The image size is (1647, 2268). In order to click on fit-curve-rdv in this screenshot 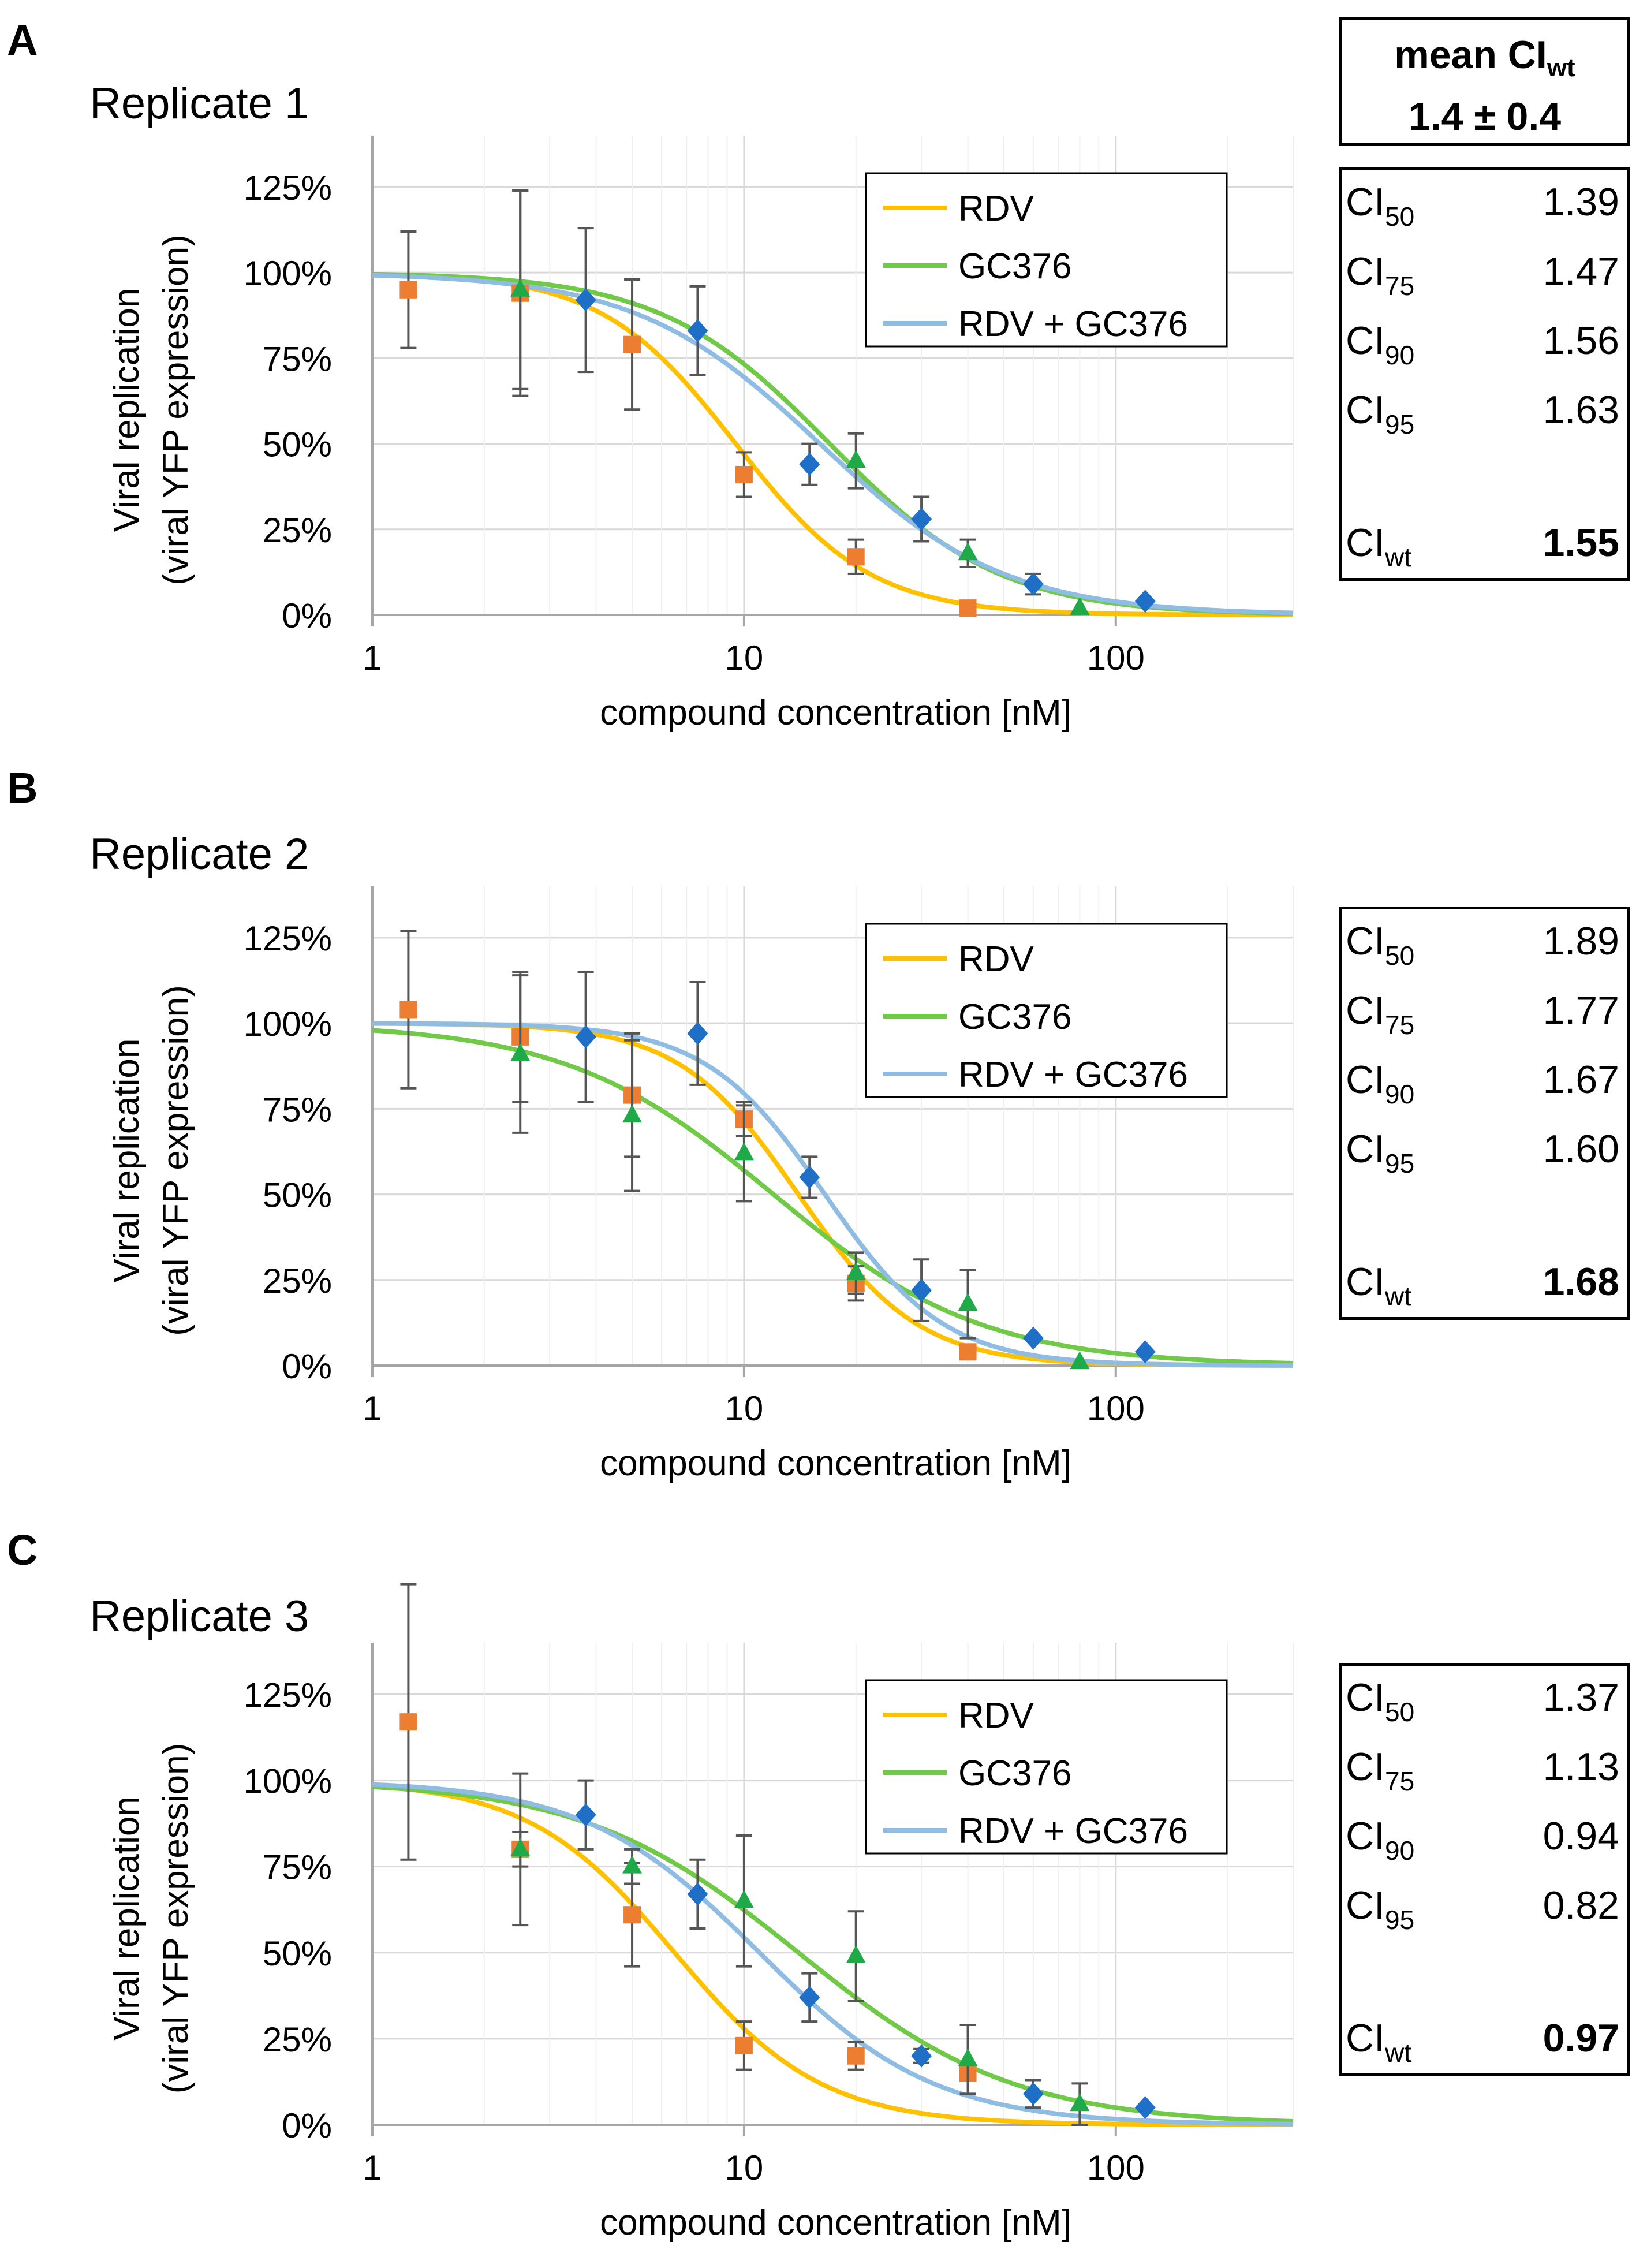, I will do `click(832, 1955)`.